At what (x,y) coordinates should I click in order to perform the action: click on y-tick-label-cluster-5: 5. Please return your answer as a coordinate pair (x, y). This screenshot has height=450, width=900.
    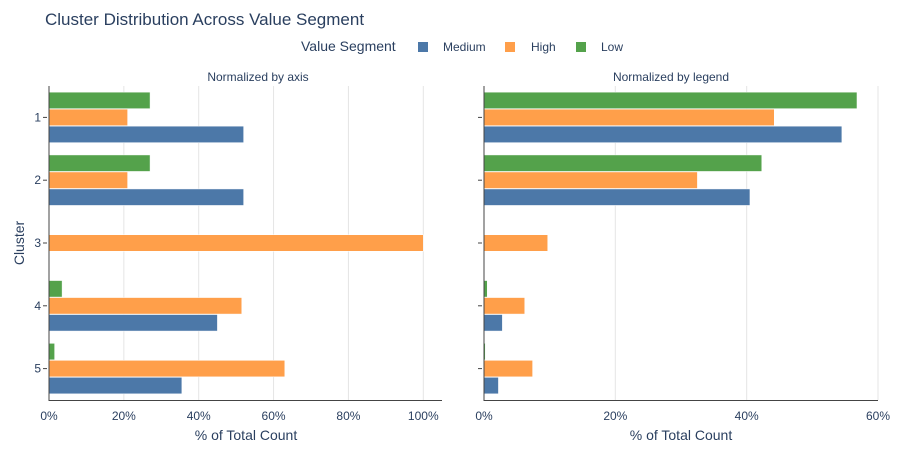
    Looking at the image, I should click on (37, 369).